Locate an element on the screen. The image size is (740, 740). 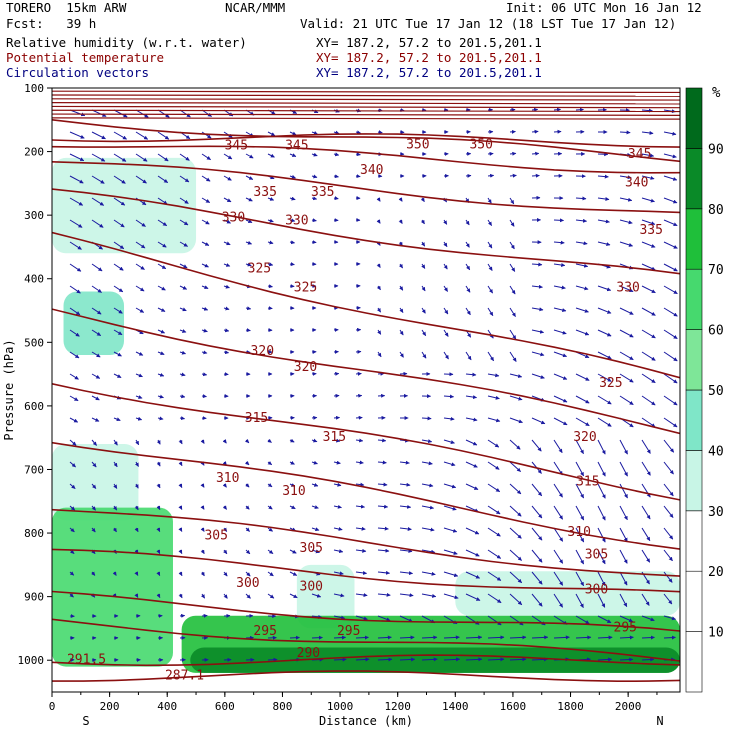
colorbar-label-70: 70 is located at coordinates (716, 270).